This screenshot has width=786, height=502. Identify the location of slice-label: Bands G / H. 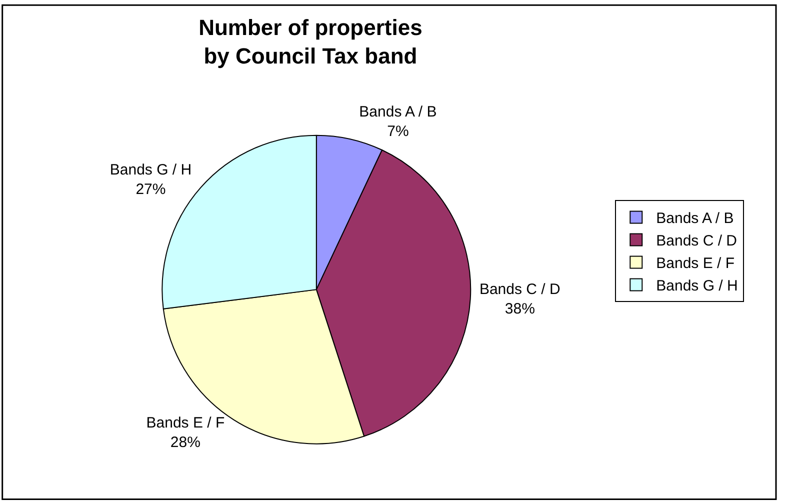
(151, 169).